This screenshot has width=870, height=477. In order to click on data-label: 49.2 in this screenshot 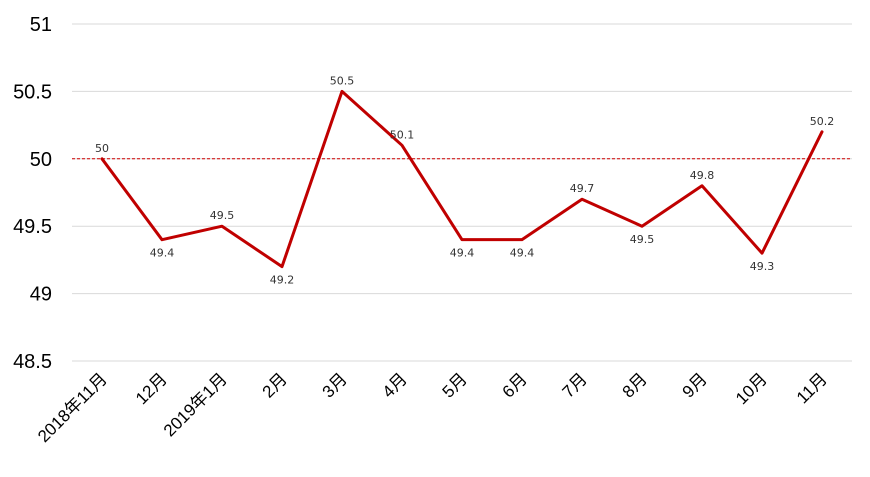, I will do `click(282, 280)`.